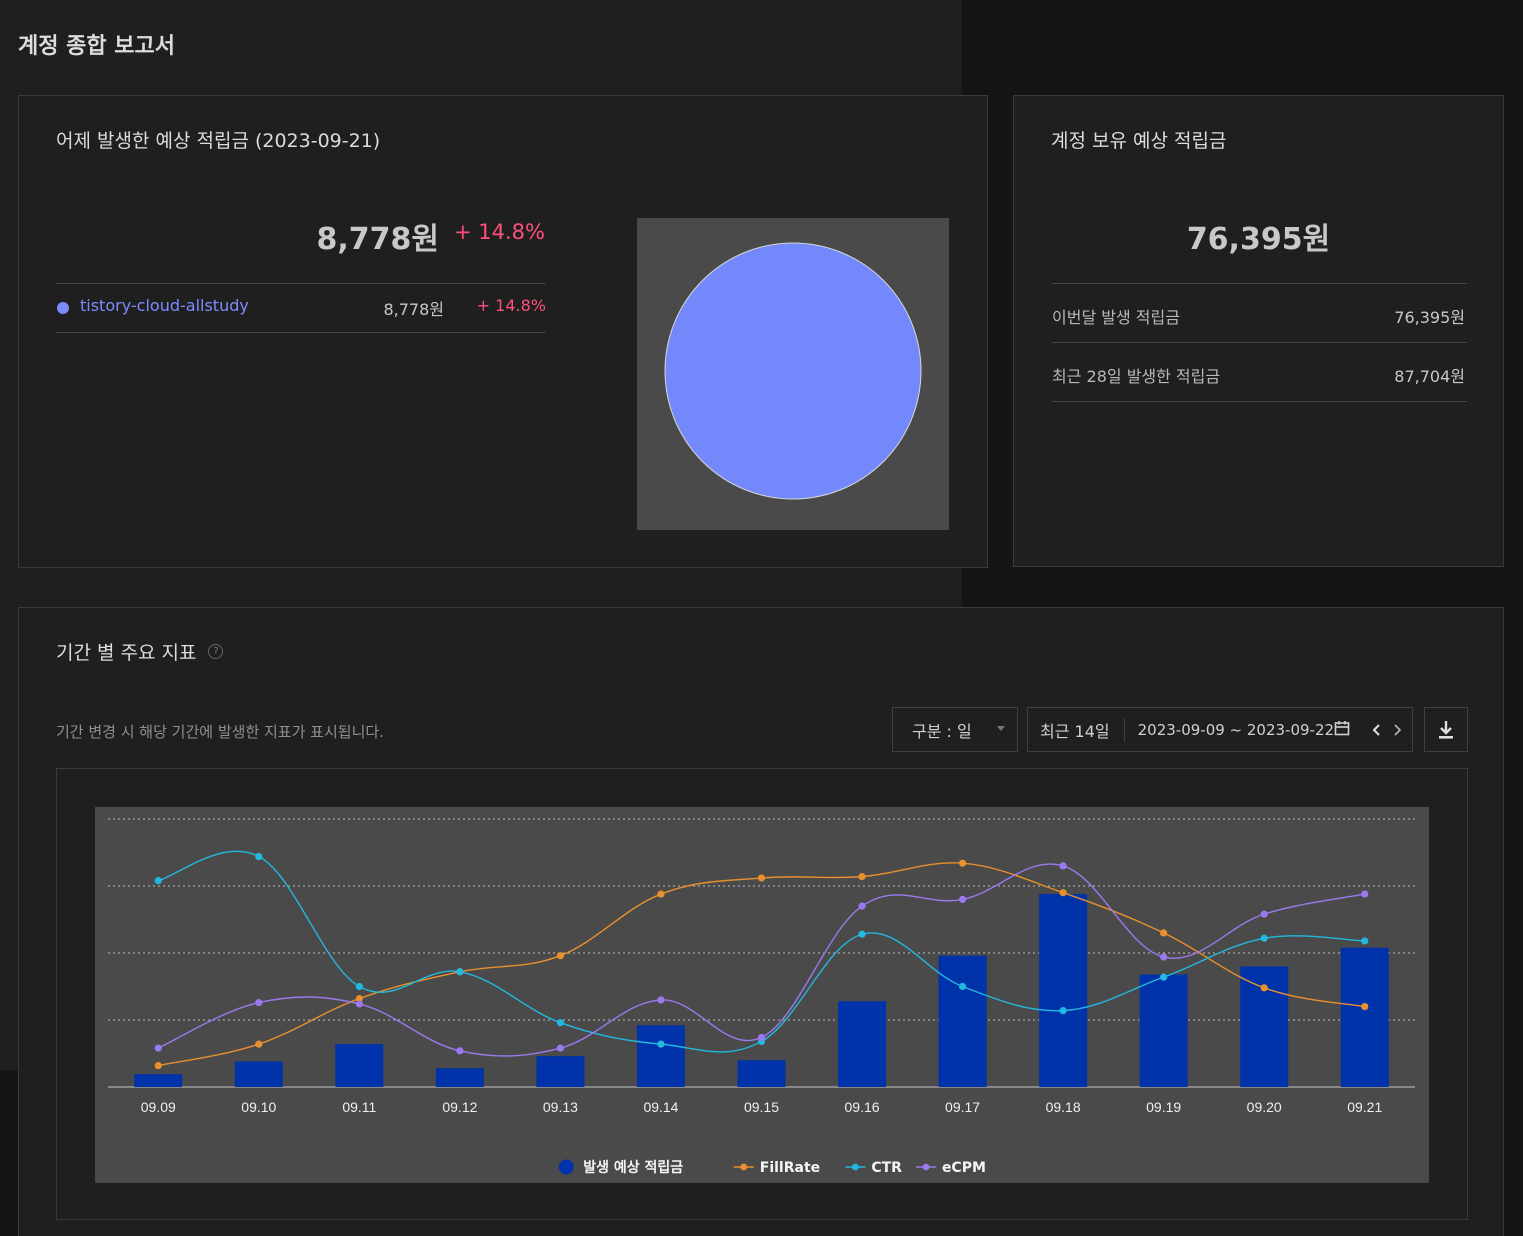  What do you see at coordinates (942, 731) in the screenshot?
I see `period-unit-value: 구분 : 일` at bounding box center [942, 731].